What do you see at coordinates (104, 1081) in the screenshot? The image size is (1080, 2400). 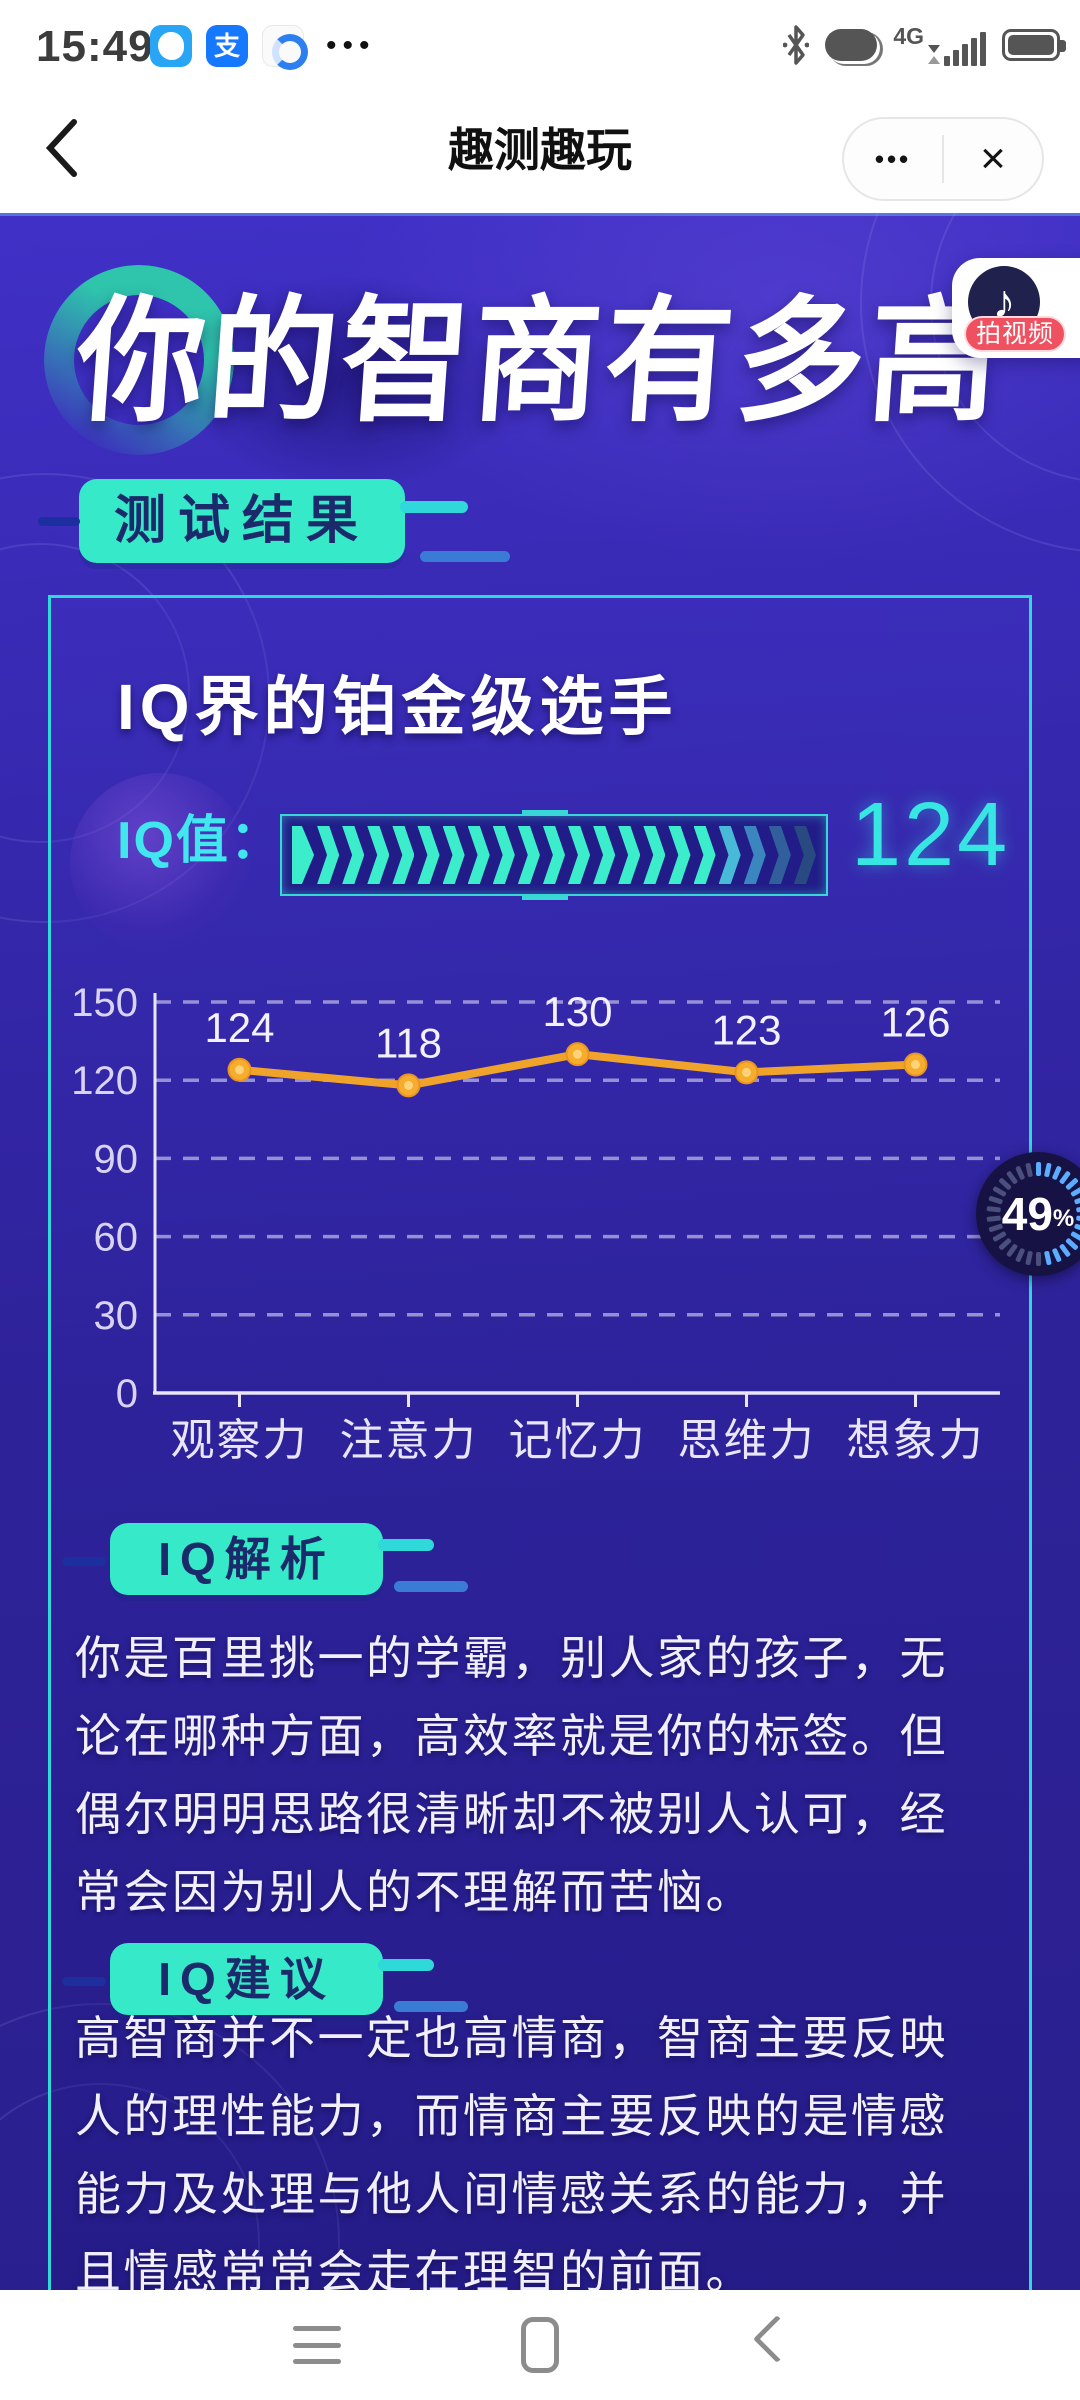 I see `y-tick-label: 120` at bounding box center [104, 1081].